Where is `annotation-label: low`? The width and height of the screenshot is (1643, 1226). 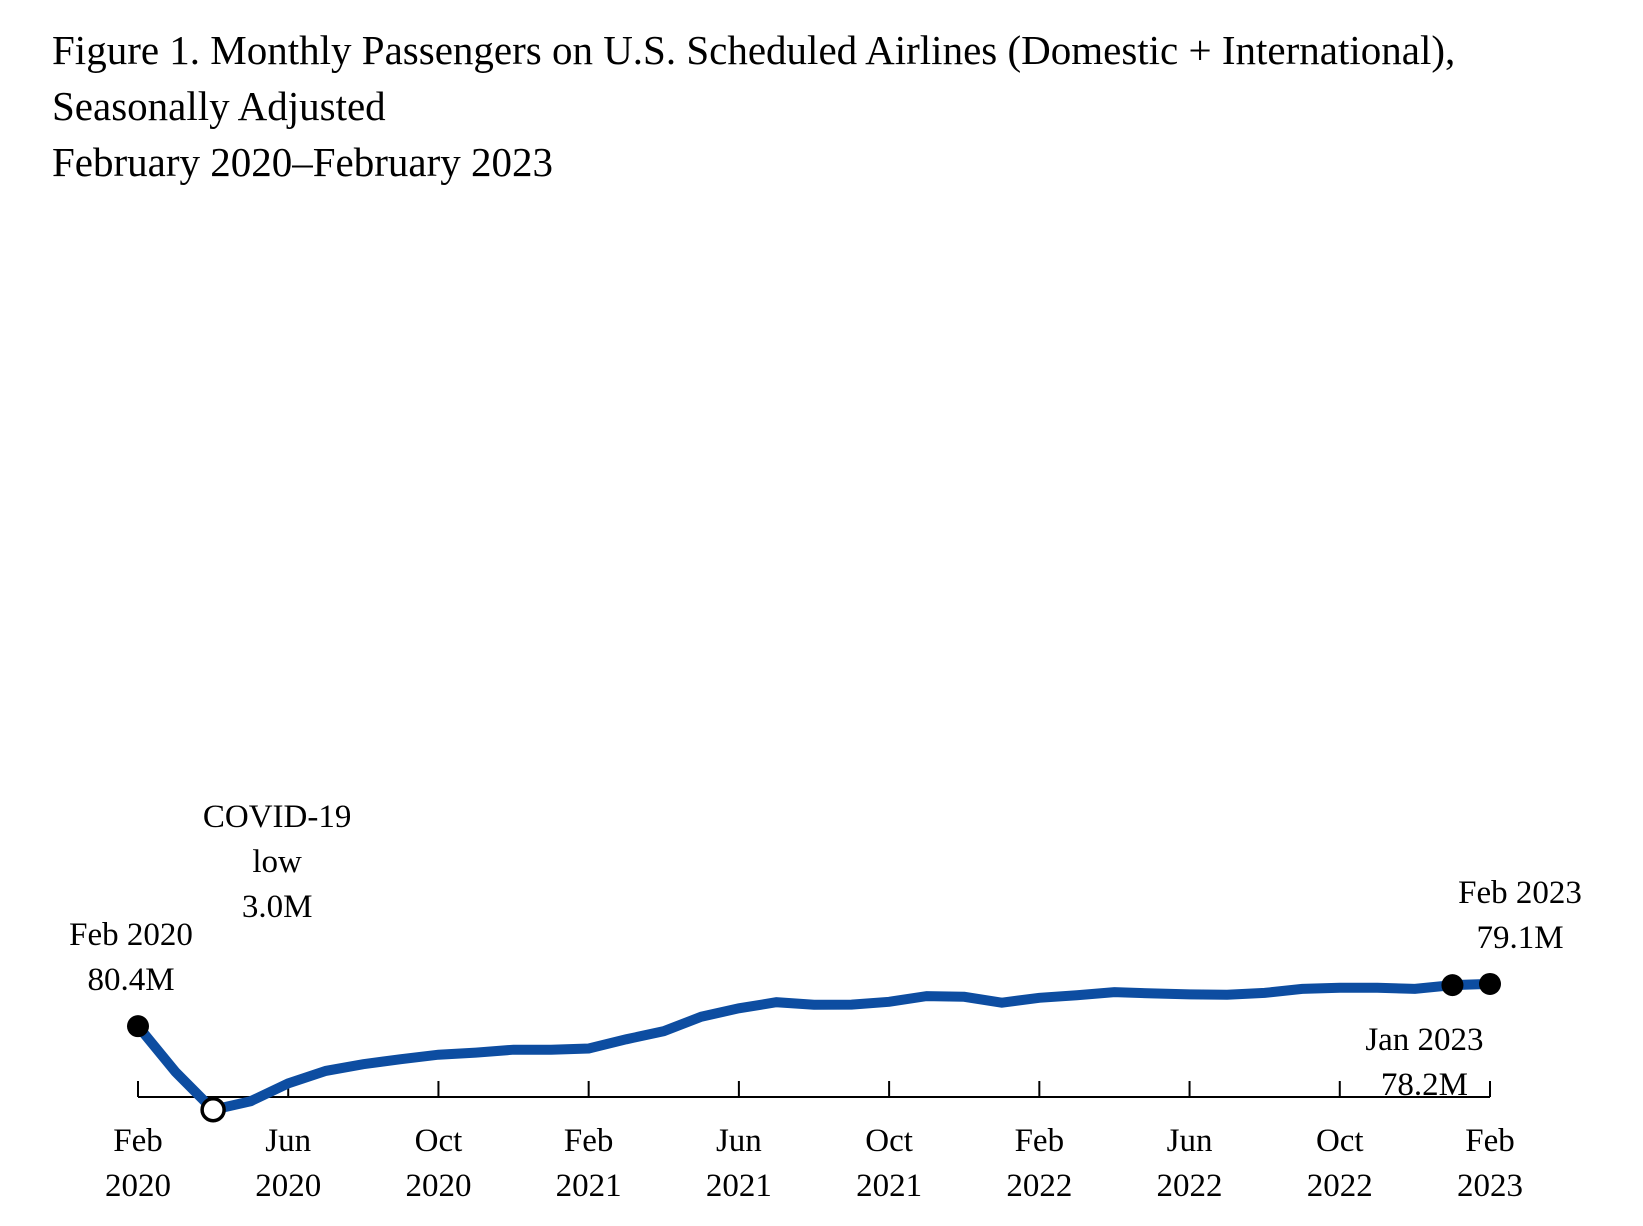
annotation-label: low is located at coordinates (277, 862).